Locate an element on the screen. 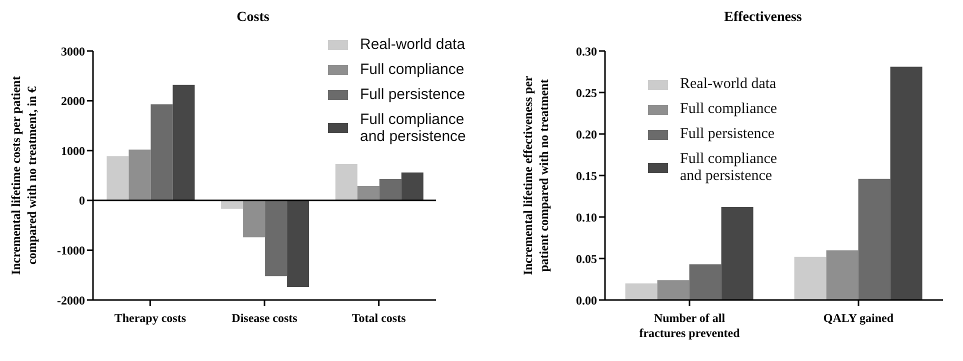 The width and height of the screenshot is (963, 361). y-tick-label: 0.00 is located at coordinates (586, 300).